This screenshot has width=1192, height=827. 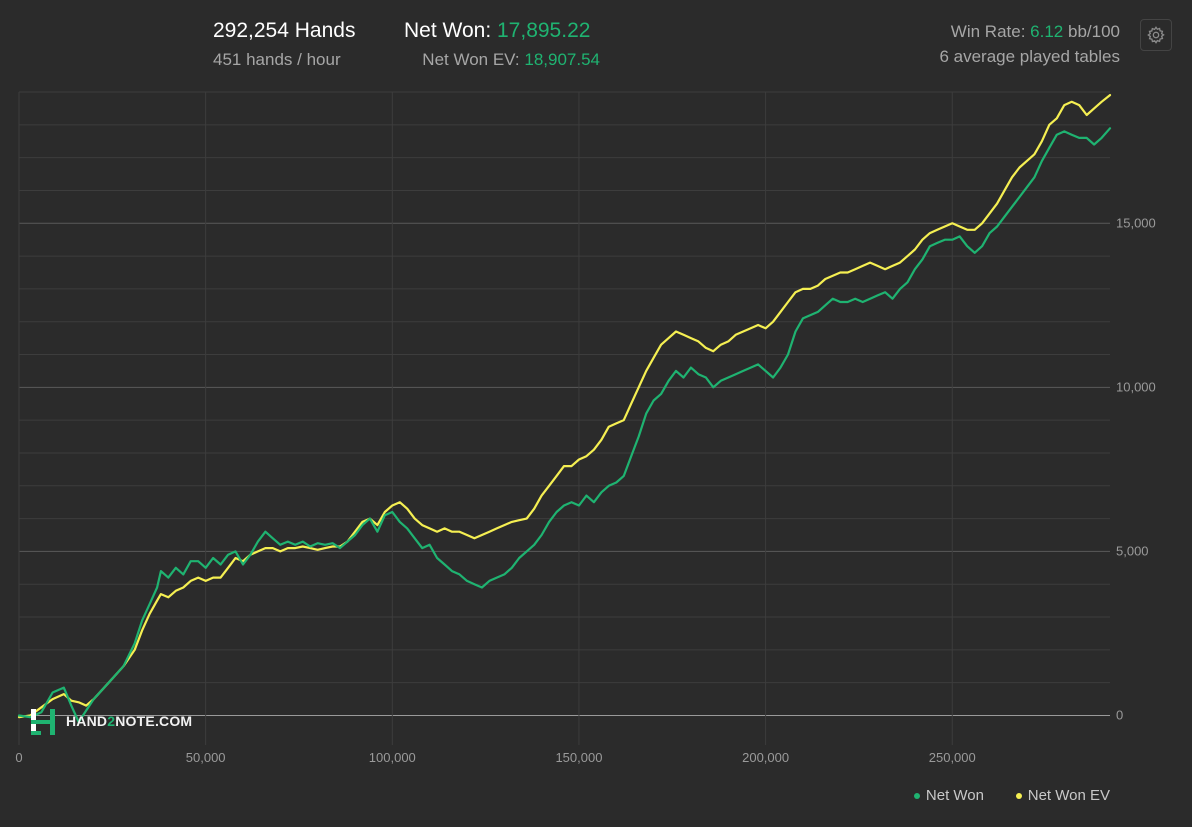 What do you see at coordinates (1119, 714) in the screenshot?
I see `y-tick-label: 0` at bounding box center [1119, 714].